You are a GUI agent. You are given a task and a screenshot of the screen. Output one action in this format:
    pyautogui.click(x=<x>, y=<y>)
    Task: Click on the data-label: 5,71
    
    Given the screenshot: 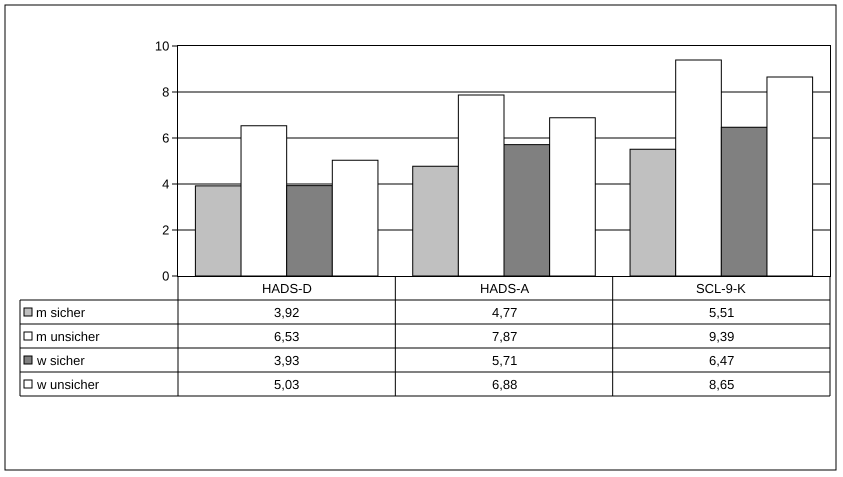 What is the action you would take?
    pyautogui.click(x=505, y=360)
    